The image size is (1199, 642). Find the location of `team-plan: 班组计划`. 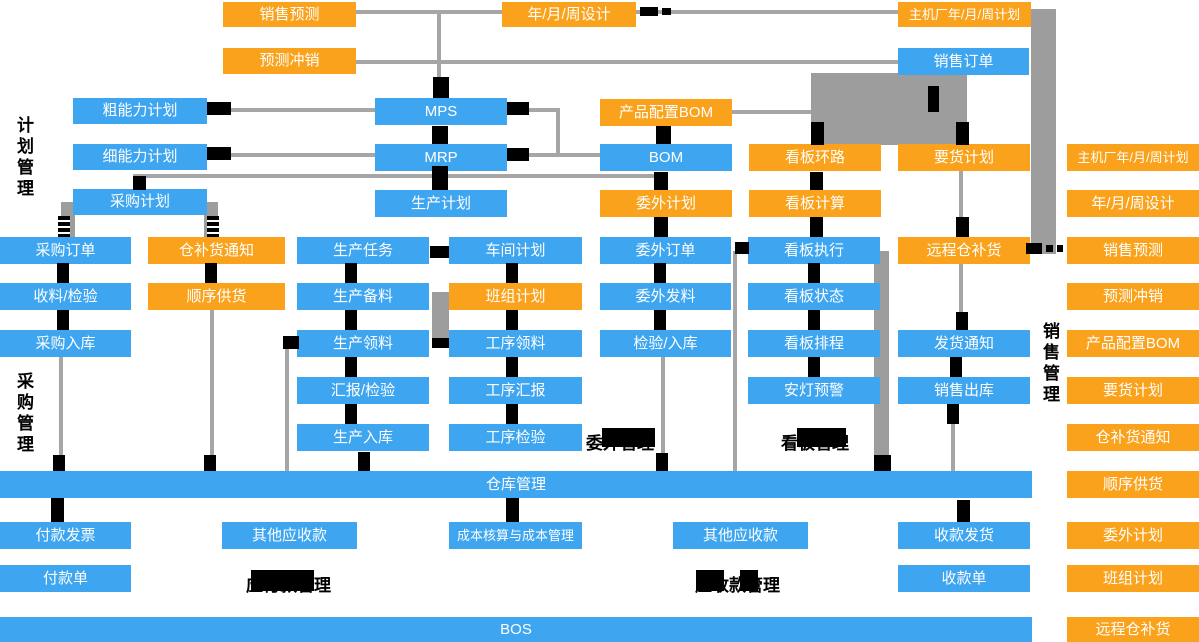

team-plan: 班组计划 is located at coordinates (515, 296).